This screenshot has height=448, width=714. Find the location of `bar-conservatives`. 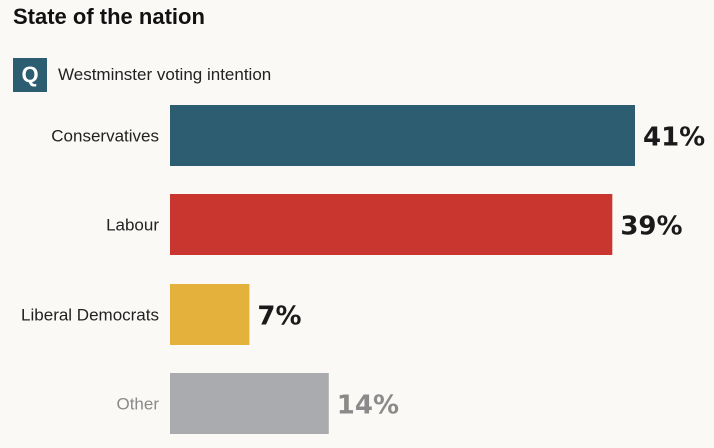

bar-conservatives is located at coordinates (402, 135).